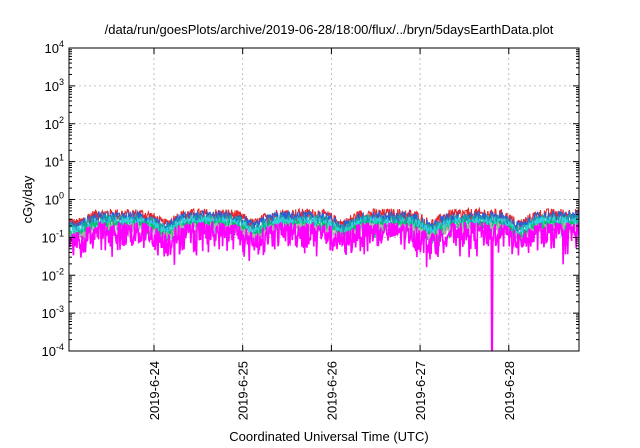 The width and height of the screenshot is (640, 448). I want to click on x-tick-label: 2019-6-28, so click(509, 390).